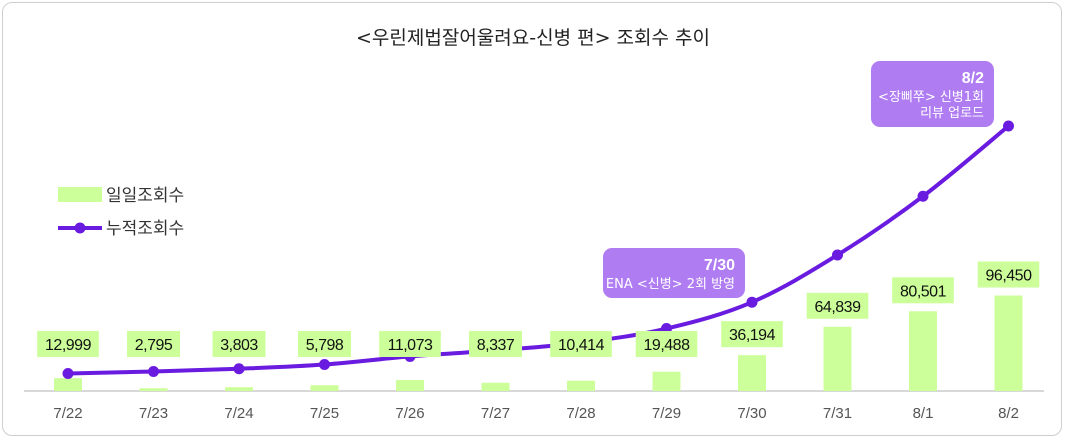 The image size is (1066, 440). I want to click on chart-title: <우린제법잘어울려요-신병 편> 조회수 추이, so click(533, 38).